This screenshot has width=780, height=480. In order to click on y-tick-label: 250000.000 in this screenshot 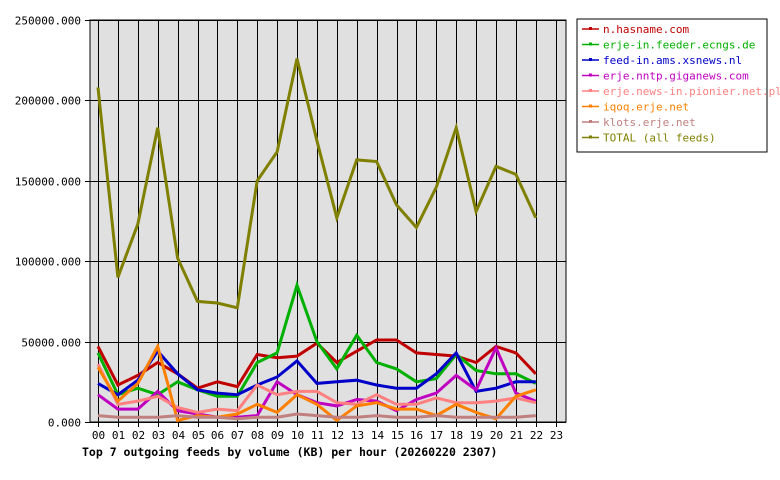, I will do `click(48, 21)`.